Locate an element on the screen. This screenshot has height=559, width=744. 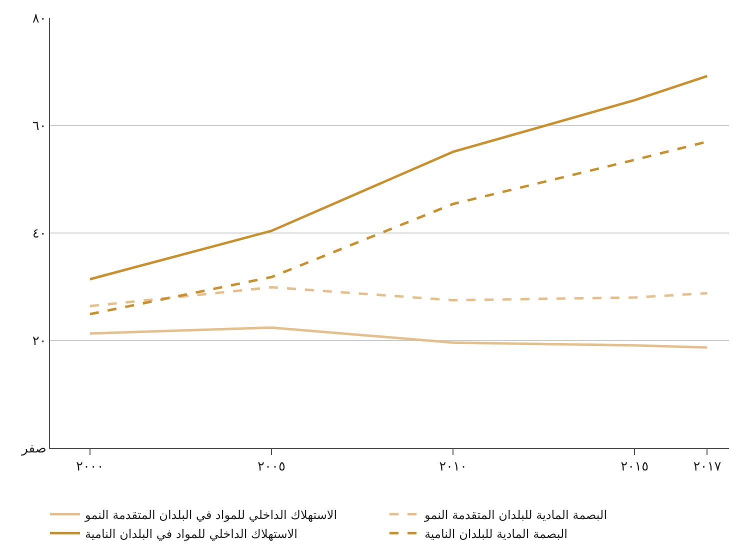
x-tick-label: ٢٠١٠ is located at coordinates (453, 467).